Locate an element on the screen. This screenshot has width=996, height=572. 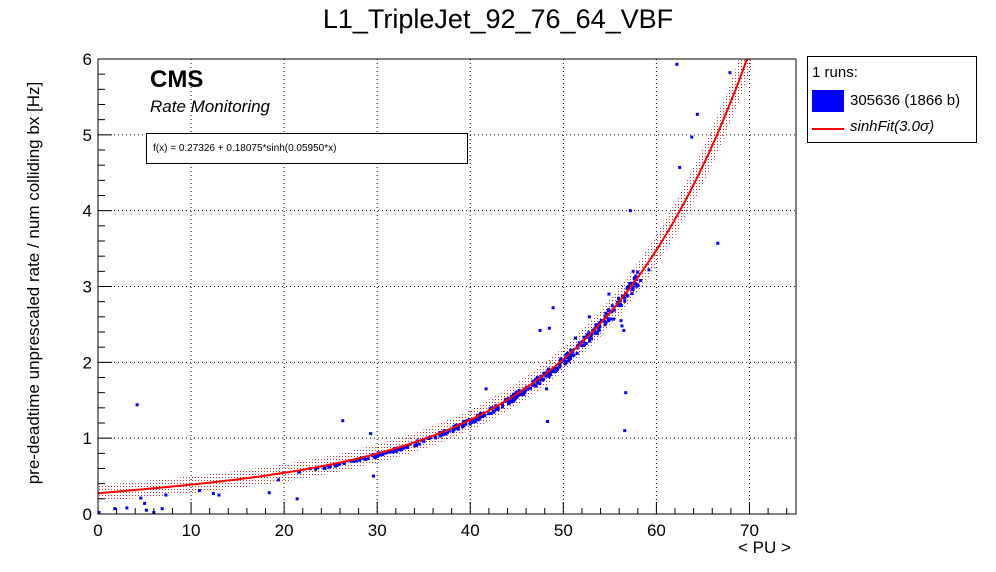
legend-label-run: 305636 (1866 b) is located at coordinates (905, 100).